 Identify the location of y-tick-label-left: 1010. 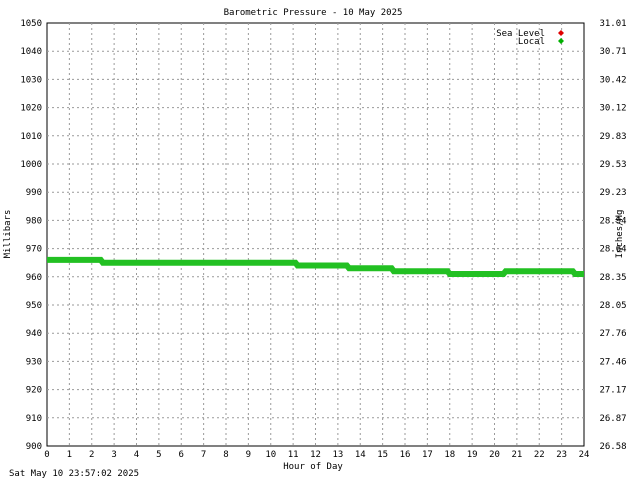
(31, 137).